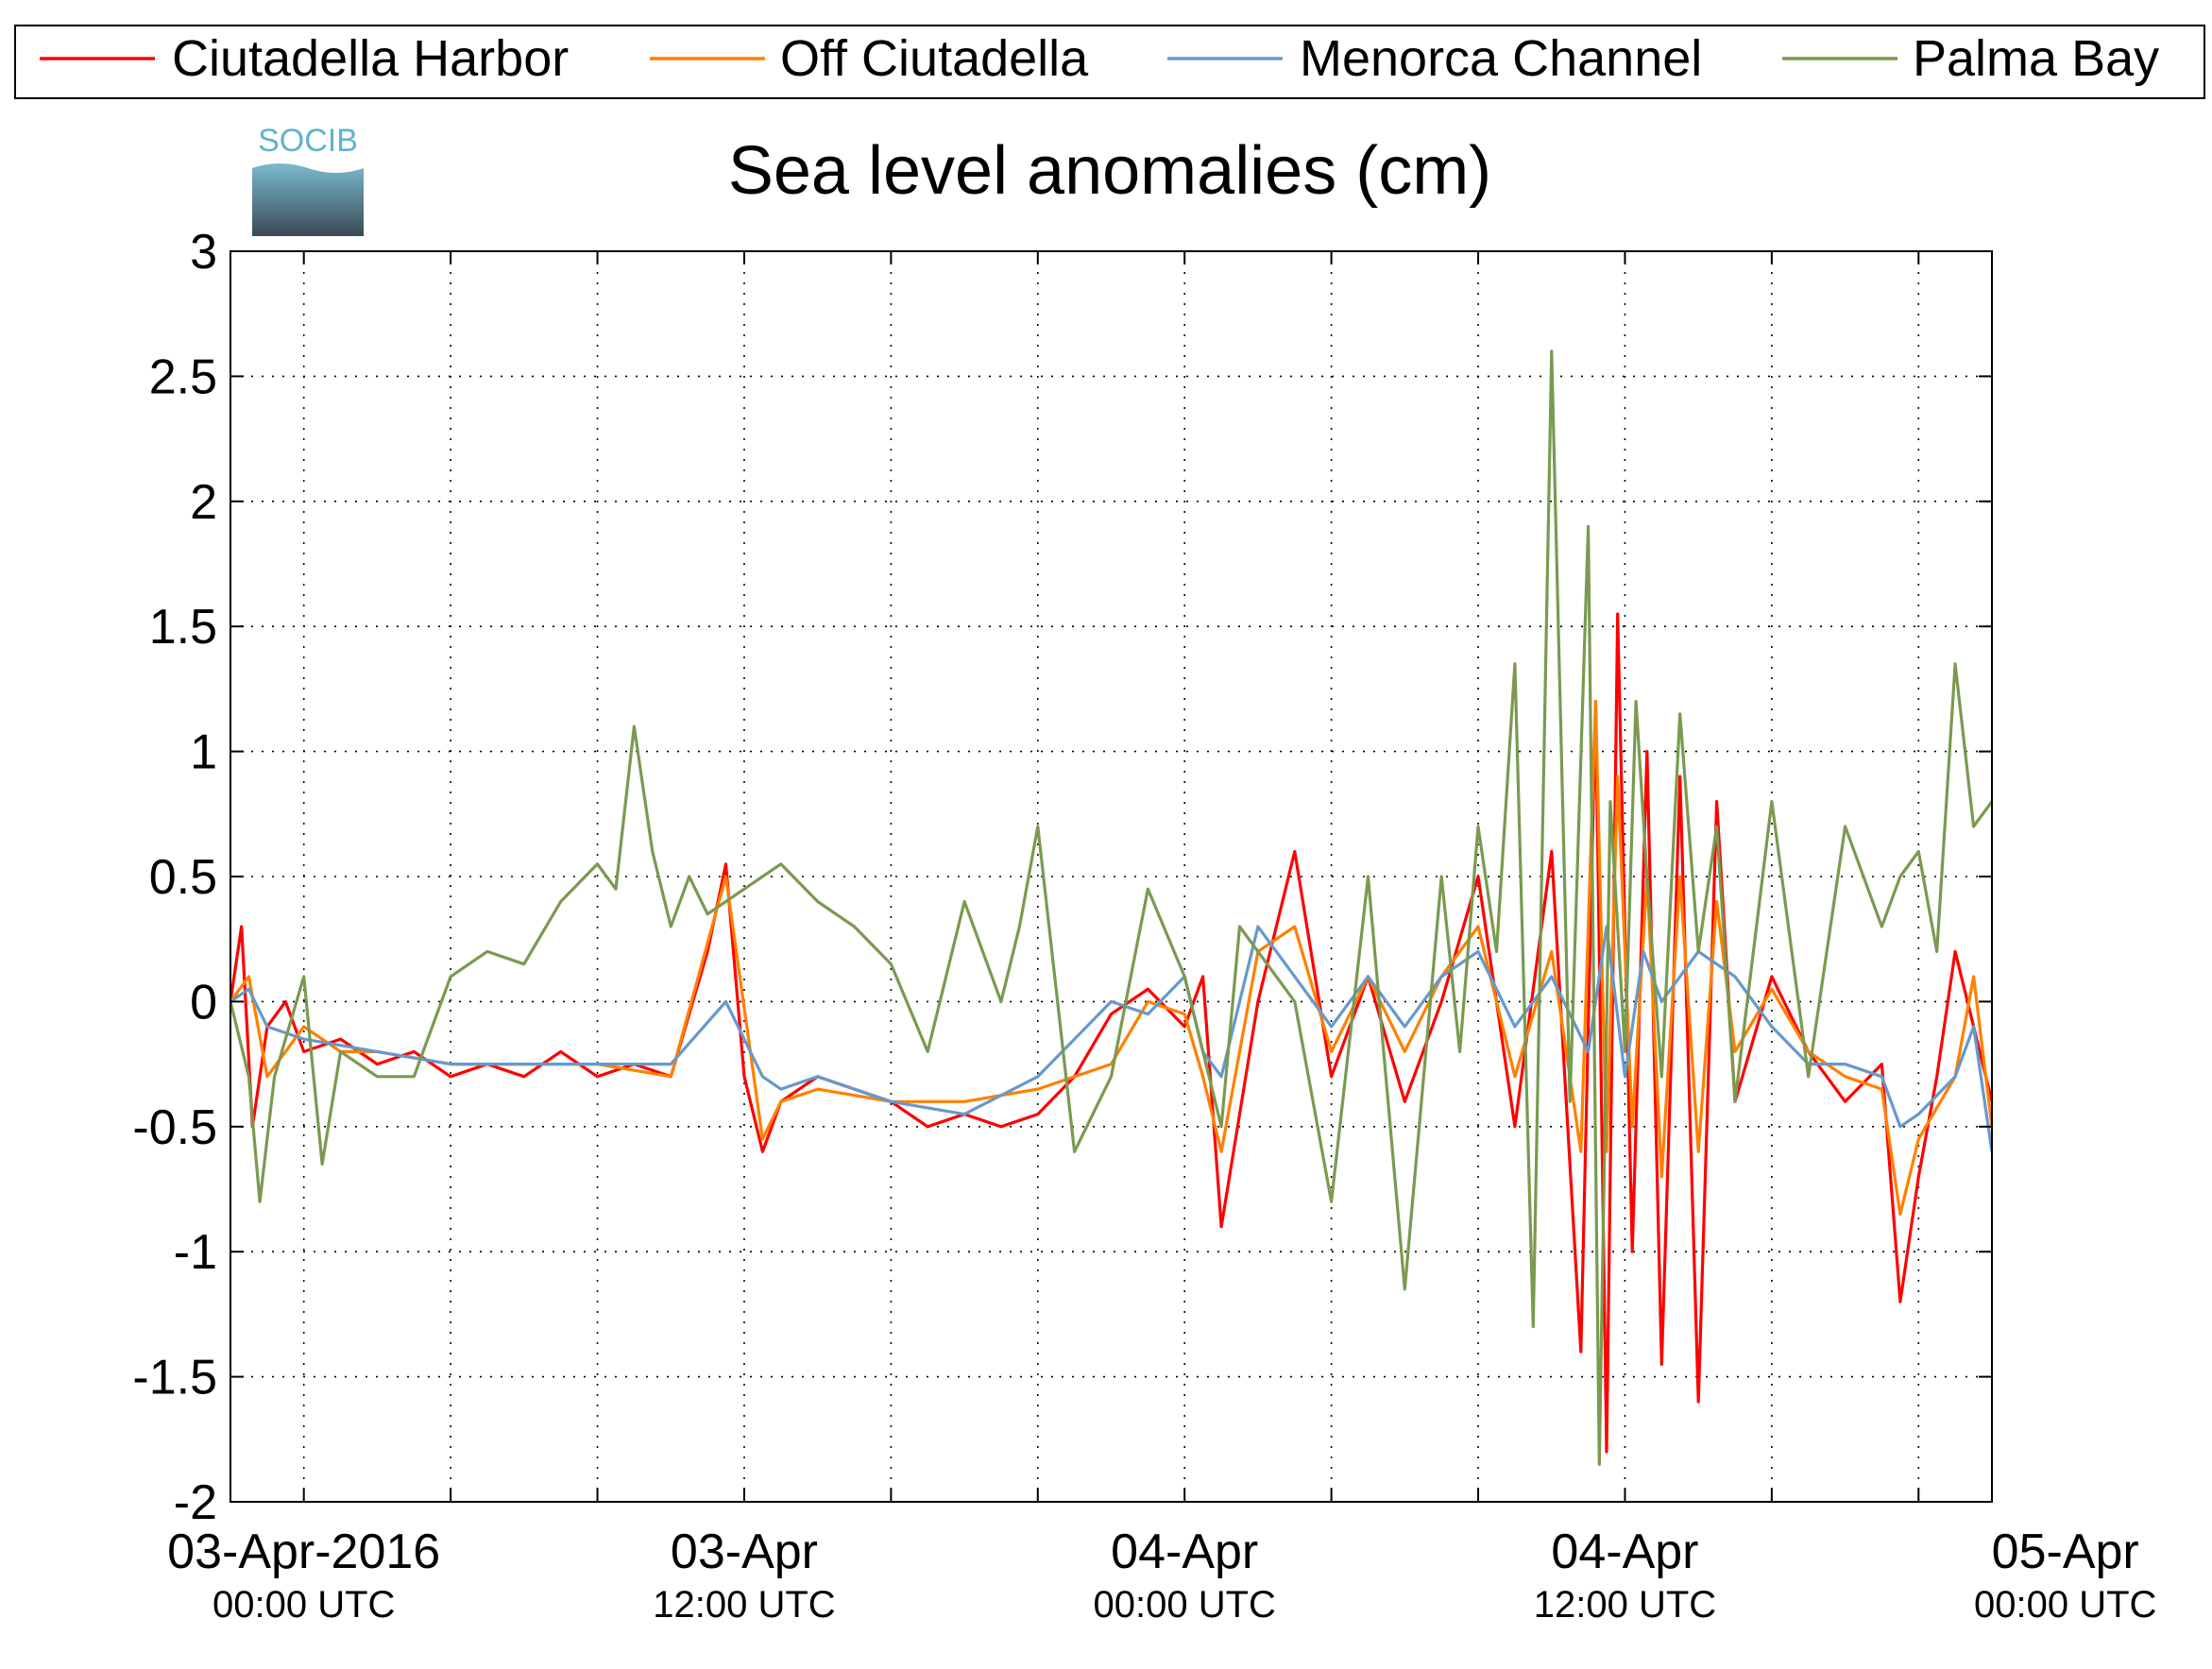 Image resolution: width=2212 pixels, height=1669 pixels. I want to click on y-tick-label: 0.5, so click(183, 878).